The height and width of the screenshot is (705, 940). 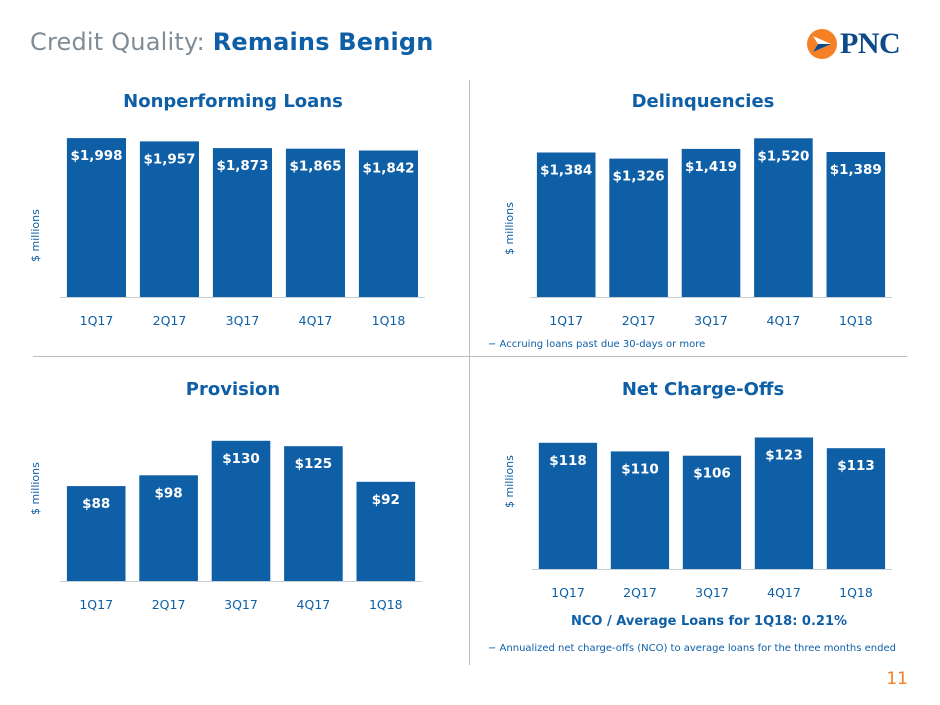 I want to click on data-label: $1,520, so click(x=783, y=156).